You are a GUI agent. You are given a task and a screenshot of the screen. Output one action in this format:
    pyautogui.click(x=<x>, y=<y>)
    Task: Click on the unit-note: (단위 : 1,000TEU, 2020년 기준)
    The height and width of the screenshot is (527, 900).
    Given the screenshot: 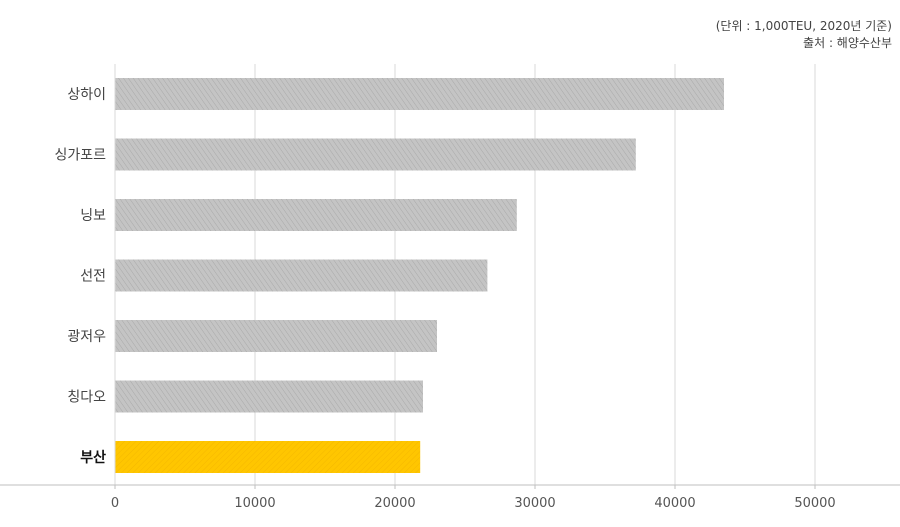 What is the action you would take?
    pyautogui.click(x=803, y=26)
    